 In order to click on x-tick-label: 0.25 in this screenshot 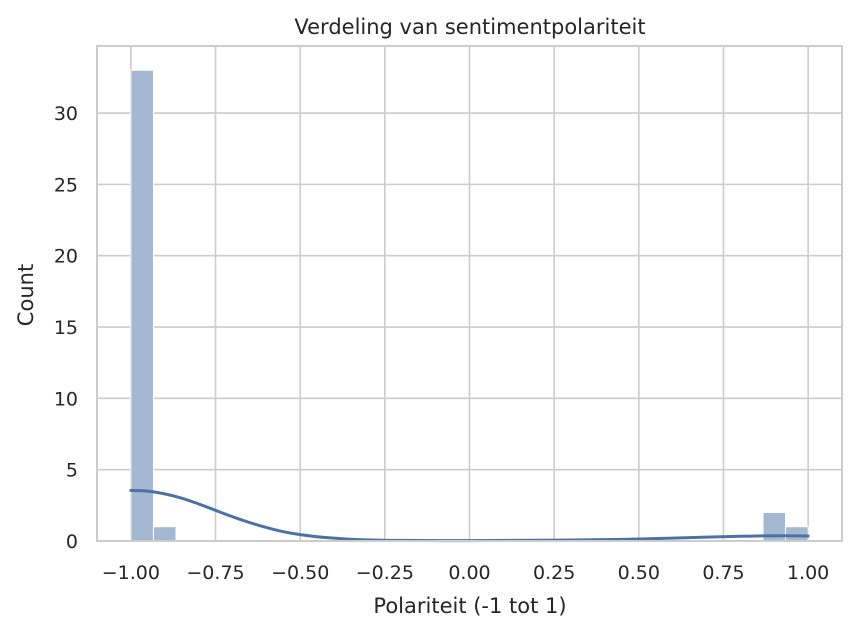, I will do `click(554, 573)`.